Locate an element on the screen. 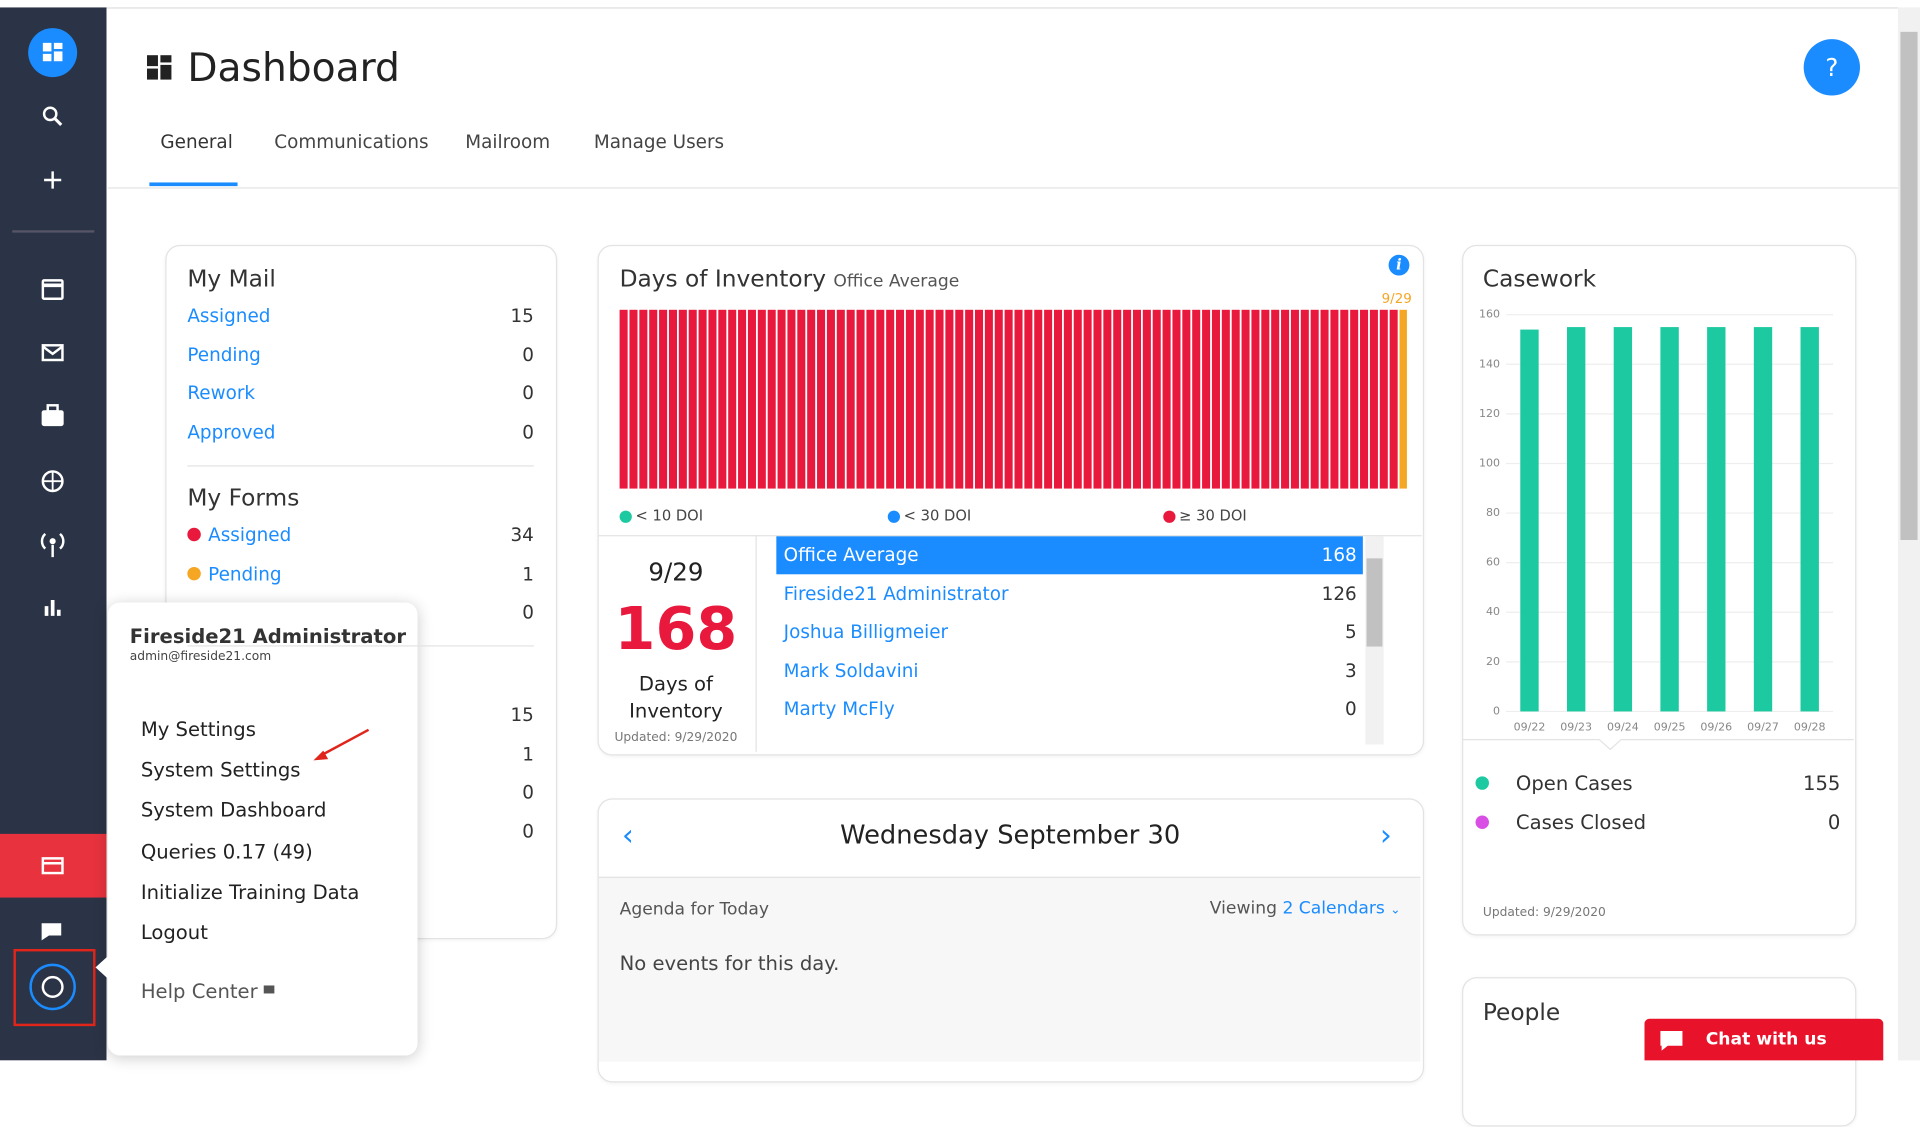 This screenshot has width=1920, height=1127. menu-item: Queries 0.17 (49) is located at coordinates (226, 851).